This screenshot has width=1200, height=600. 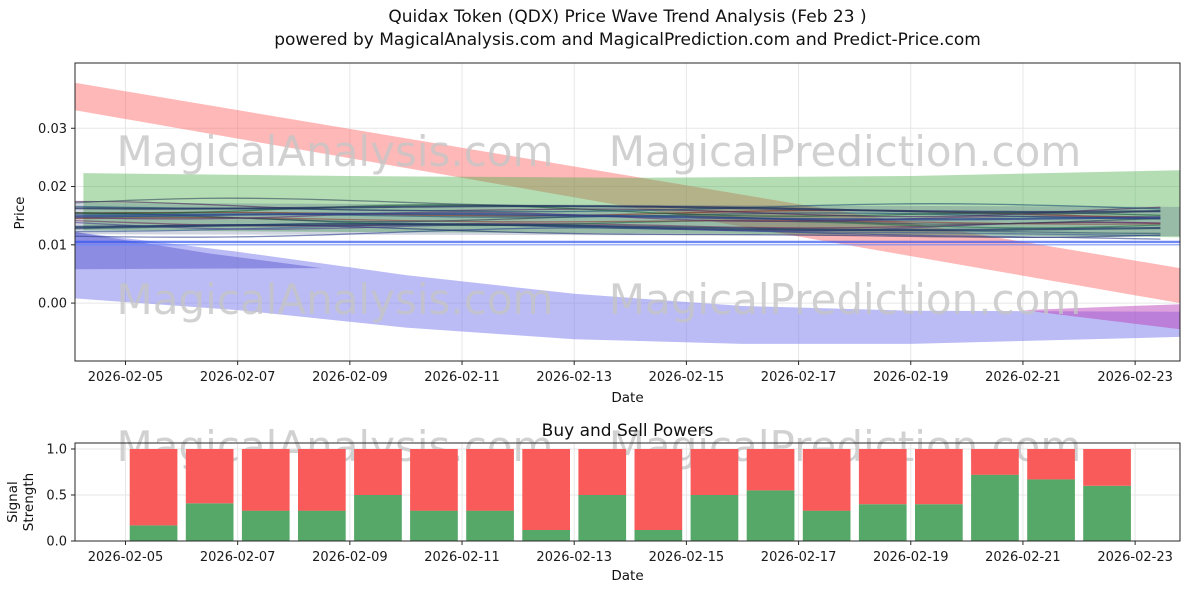 What do you see at coordinates (52, 304) in the screenshot?
I see `y-tick-label: 0.00` at bounding box center [52, 304].